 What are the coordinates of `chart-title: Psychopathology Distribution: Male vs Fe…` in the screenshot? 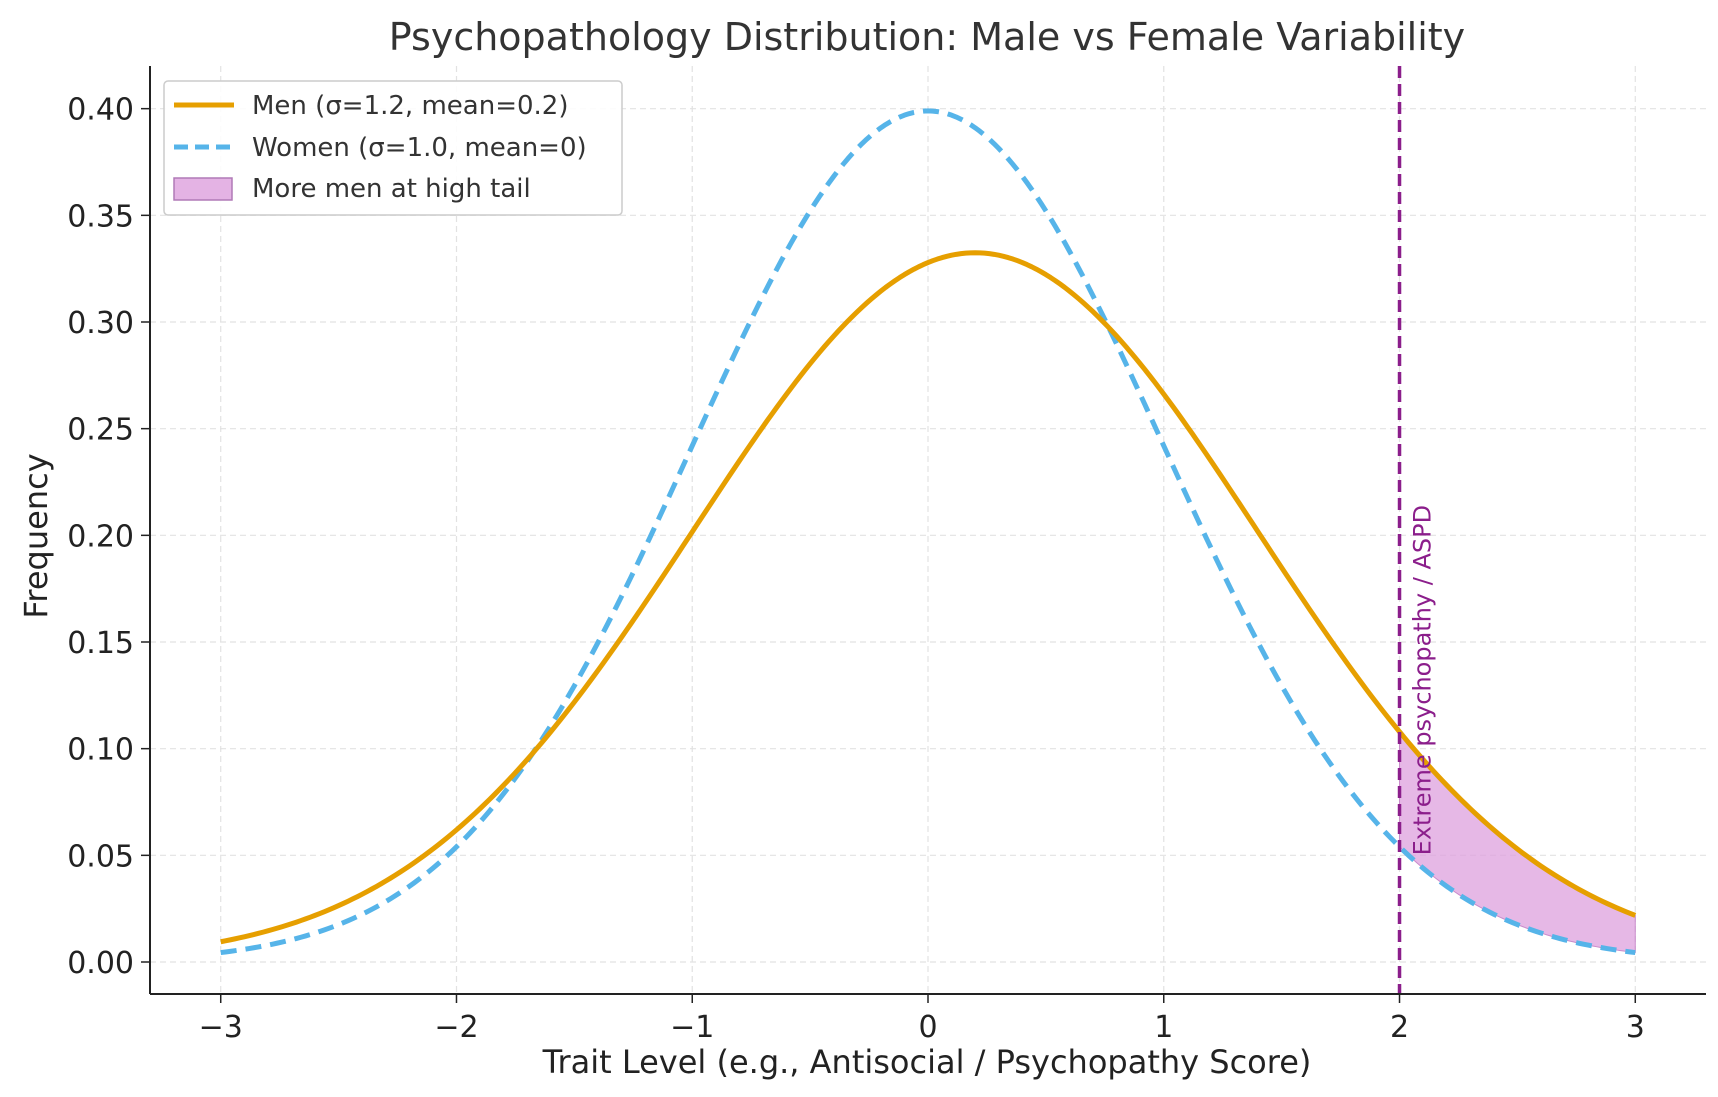 It's located at (927, 37).